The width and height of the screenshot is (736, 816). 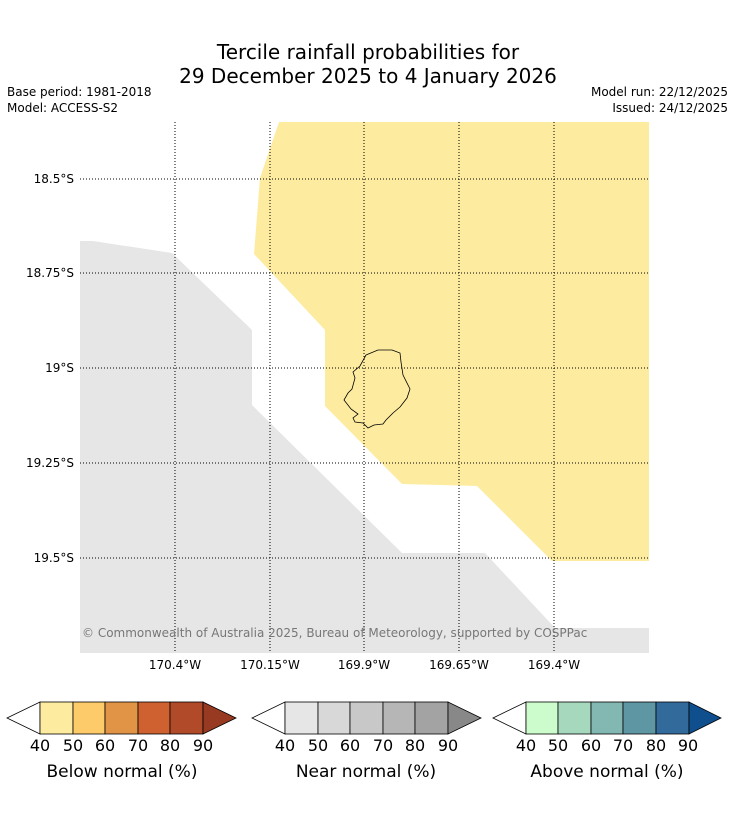 What do you see at coordinates (526, 745) in the screenshot?
I see `colorbar-above-tick: 40` at bounding box center [526, 745].